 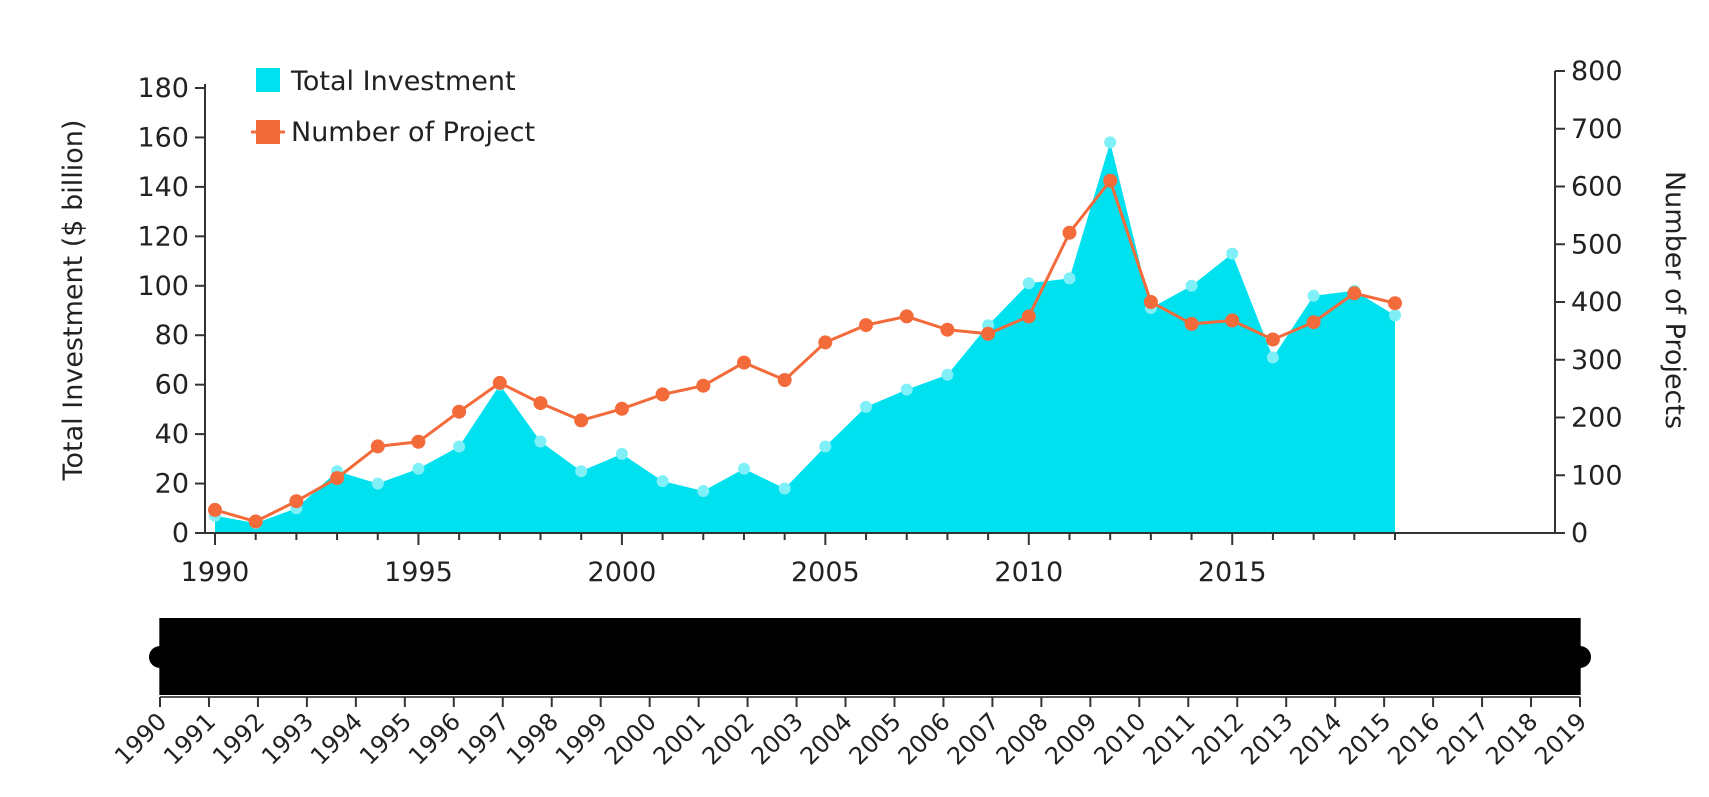 I want to click on timeline-tick-label: 2008, so click(x=1022, y=738).